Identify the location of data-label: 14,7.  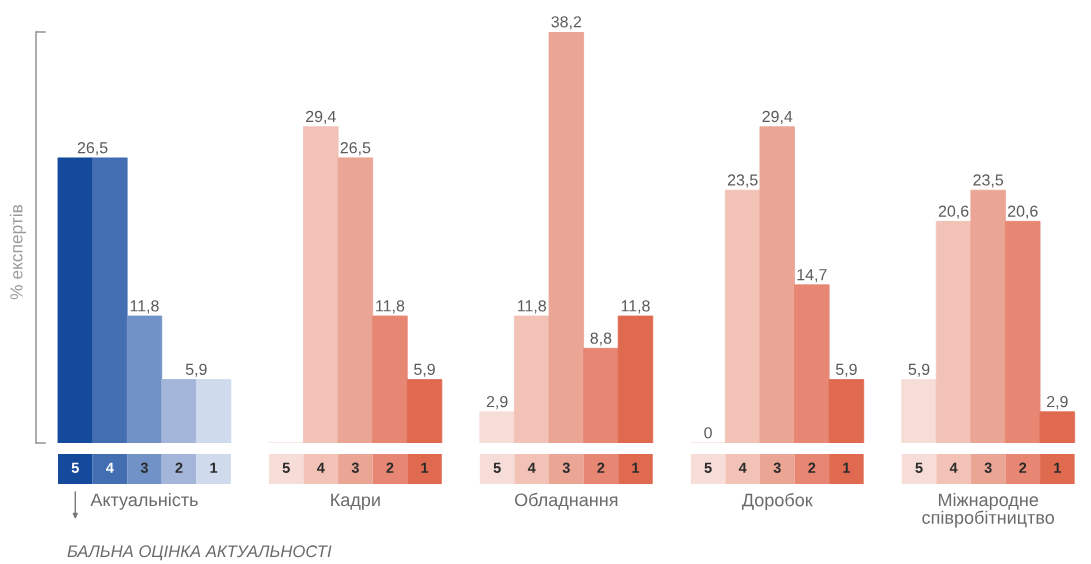
(812, 276).